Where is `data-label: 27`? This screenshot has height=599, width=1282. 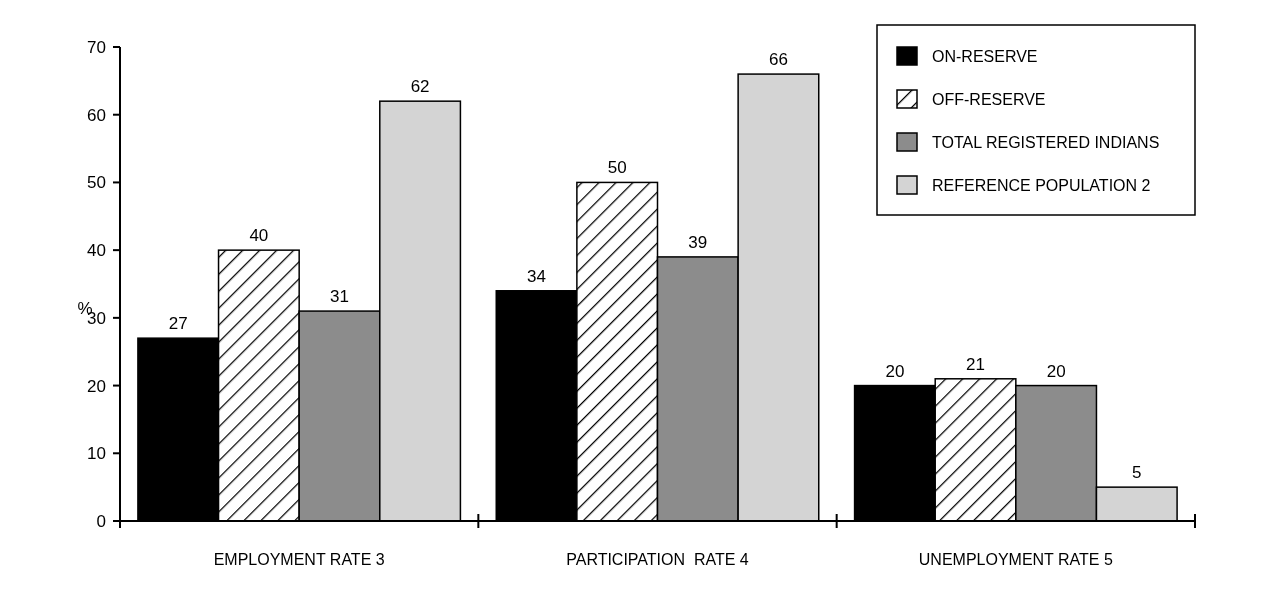 data-label: 27 is located at coordinates (178, 324).